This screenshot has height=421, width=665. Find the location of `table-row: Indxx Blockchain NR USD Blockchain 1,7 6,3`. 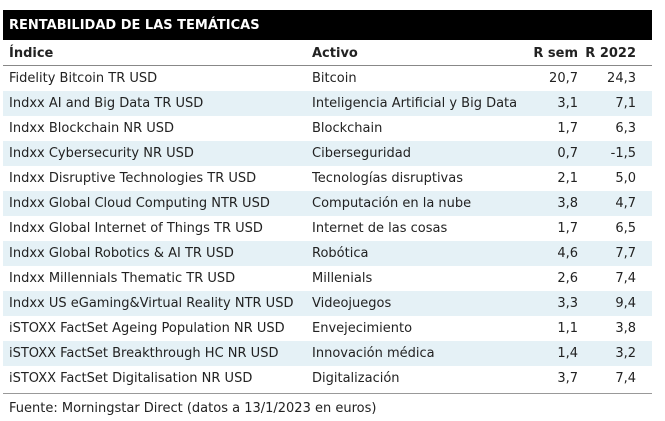

table-row: Indxx Blockchain NR USD Blockchain 1,7 6,3 is located at coordinates (327, 128).